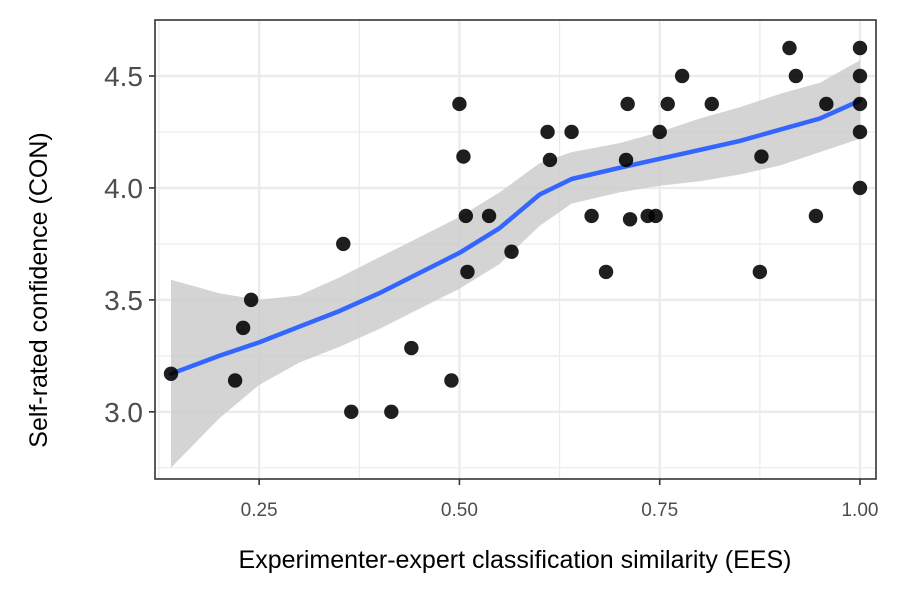 This screenshot has width=900, height=600. Describe the element at coordinates (659, 510) in the screenshot. I see `x-tick-label: 0.75` at that location.